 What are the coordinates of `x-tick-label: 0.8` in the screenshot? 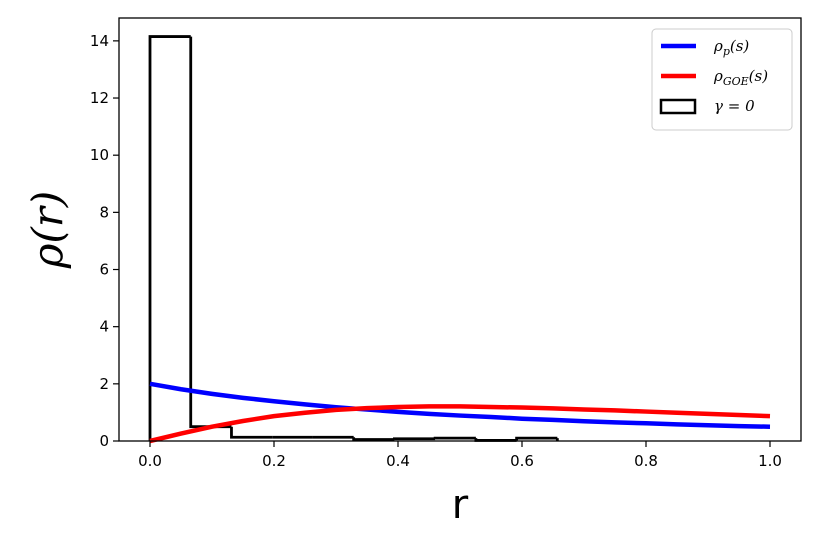 It's located at (646, 461).